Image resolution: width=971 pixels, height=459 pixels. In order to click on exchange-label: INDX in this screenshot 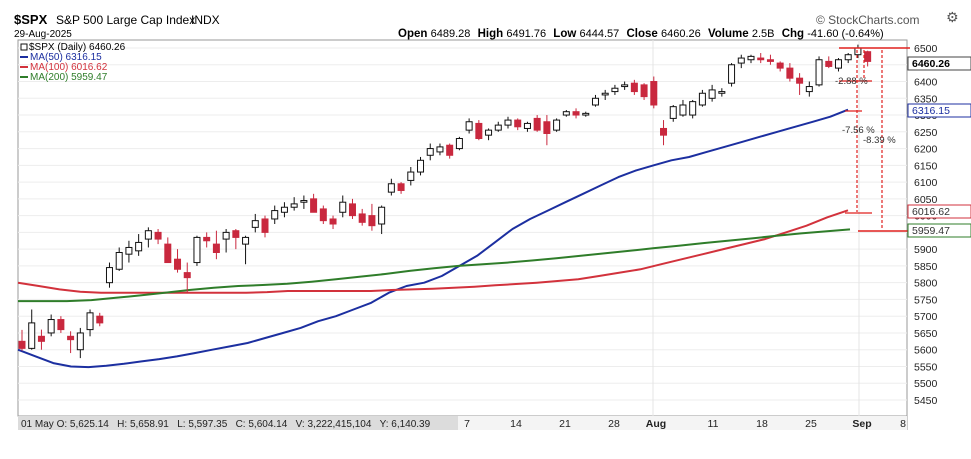, I will do `click(205, 20)`.